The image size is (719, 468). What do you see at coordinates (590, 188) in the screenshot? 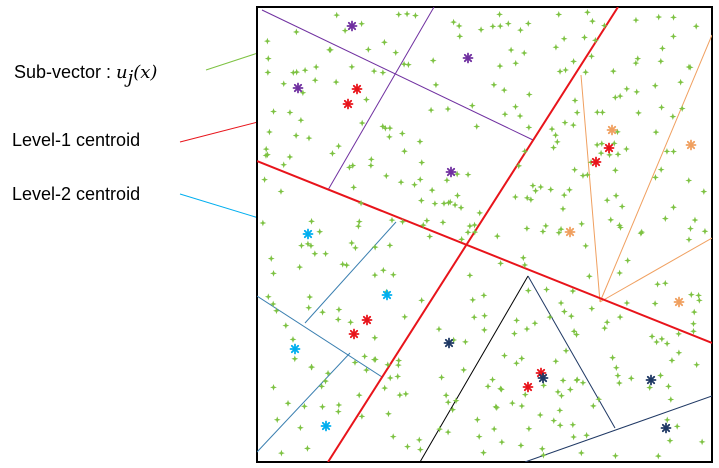
I see `orange-partition-line` at bounding box center [590, 188].